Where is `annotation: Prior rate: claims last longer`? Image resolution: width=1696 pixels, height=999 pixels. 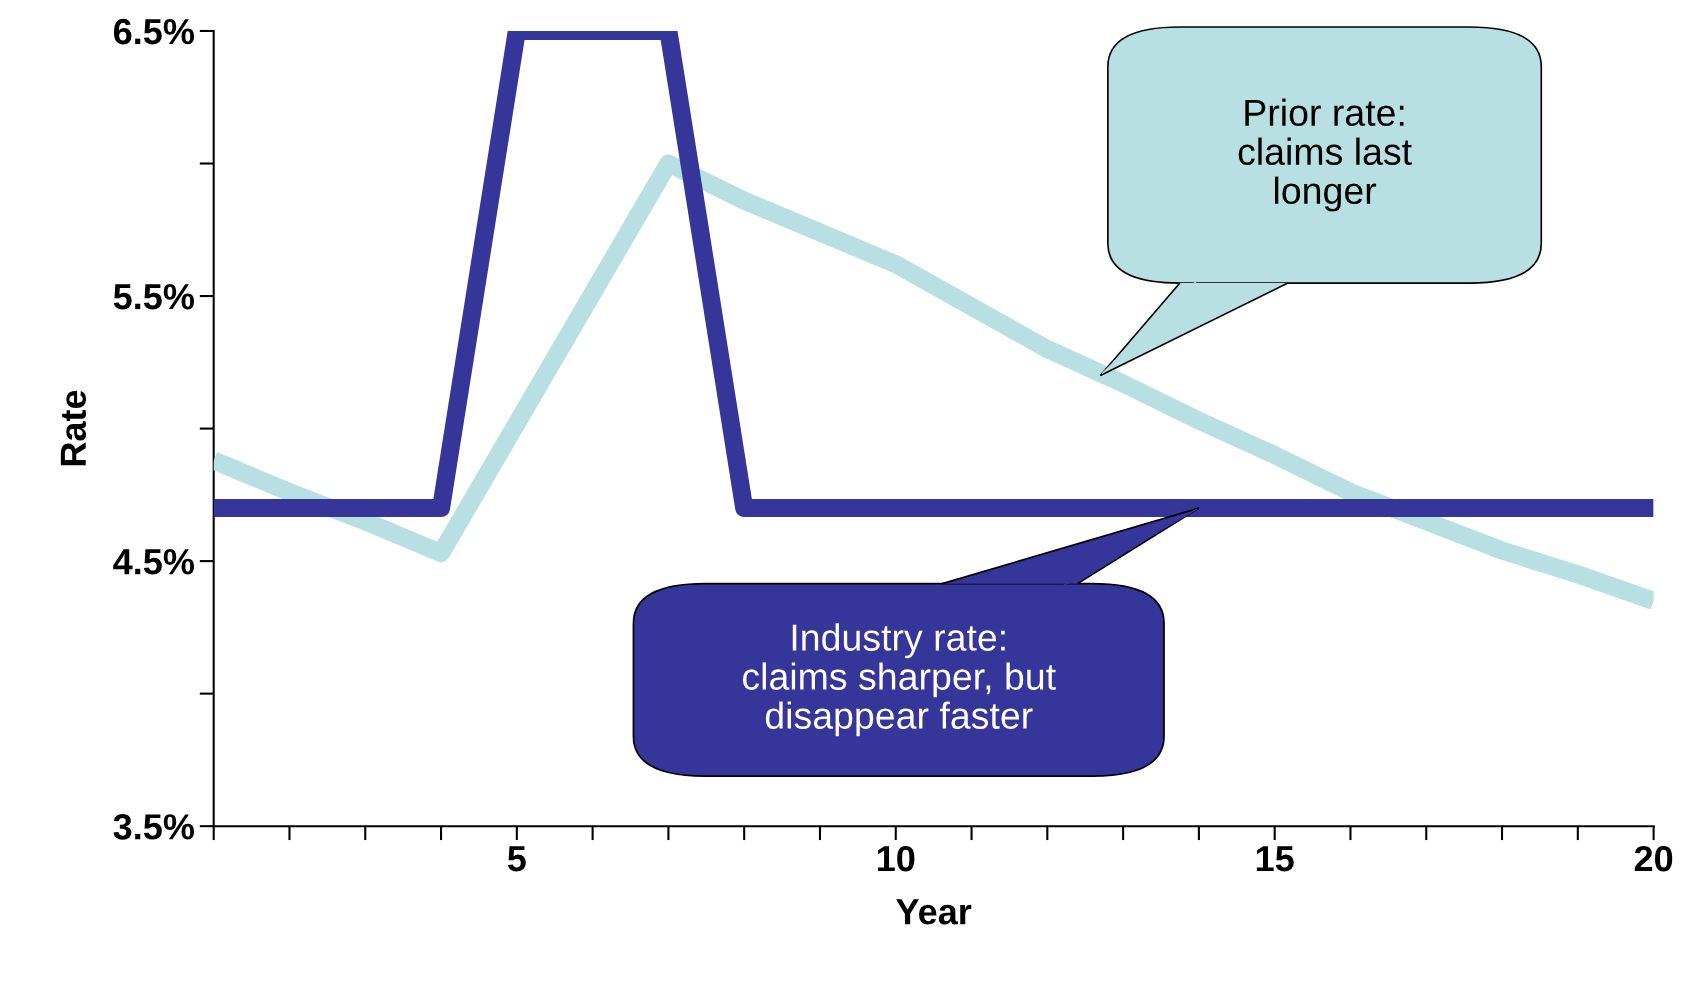 annotation: Prior rate: claims last longer is located at coordinates (1325, 155).